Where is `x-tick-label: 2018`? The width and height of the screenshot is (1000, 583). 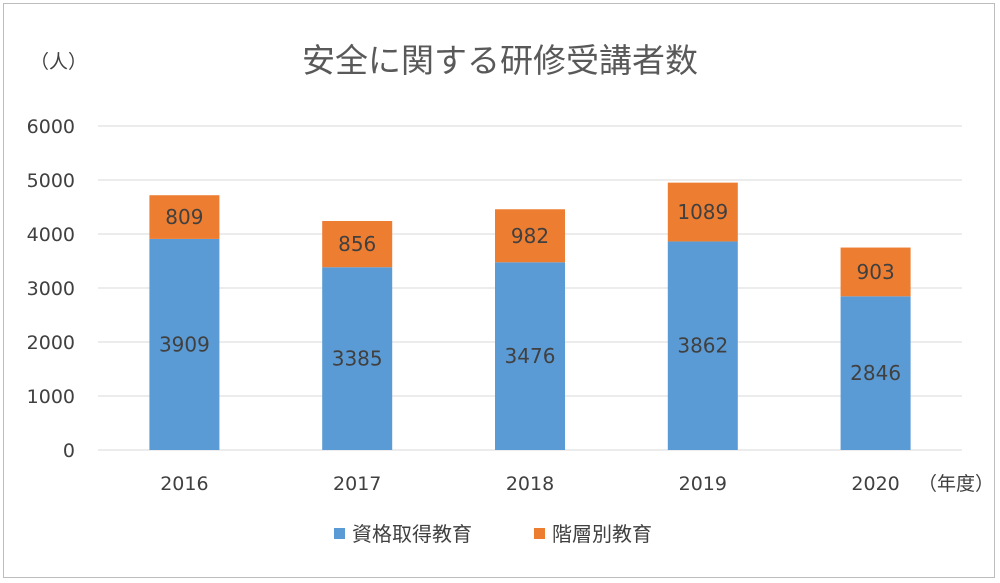 x-tick-label: 2018 is located at coordinates (530, 484).